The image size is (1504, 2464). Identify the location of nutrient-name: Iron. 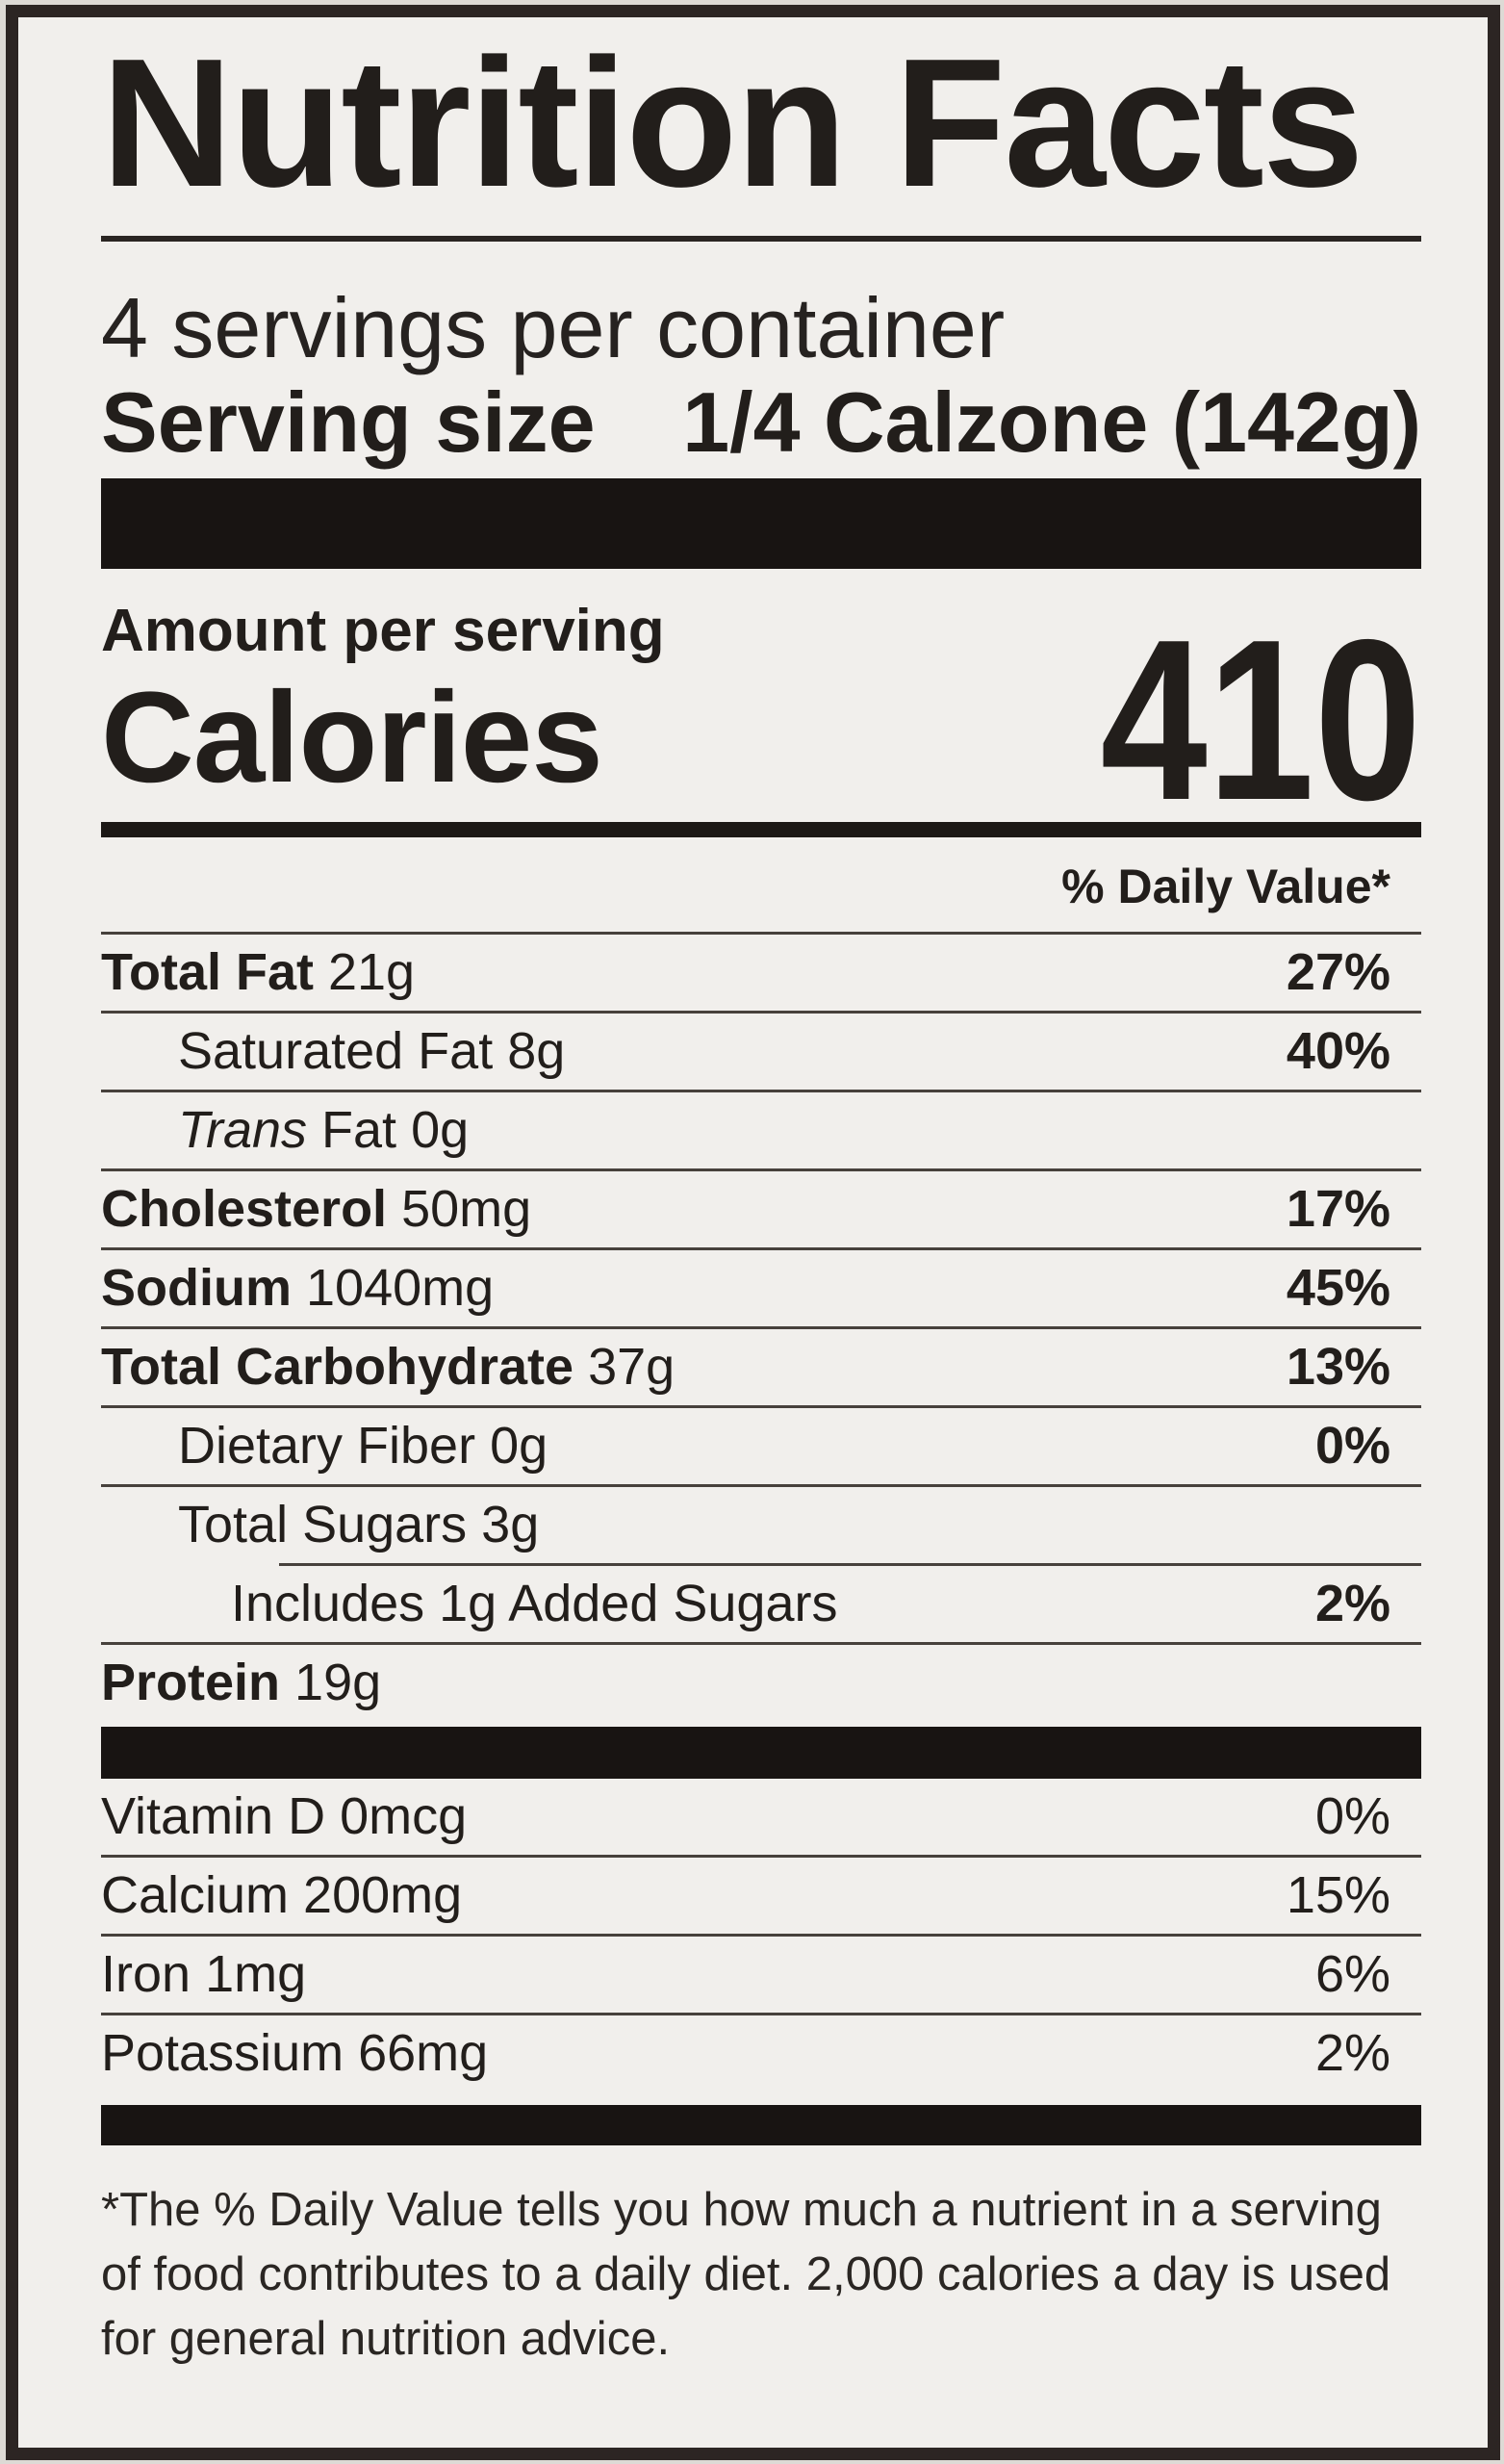
(146, 1974).